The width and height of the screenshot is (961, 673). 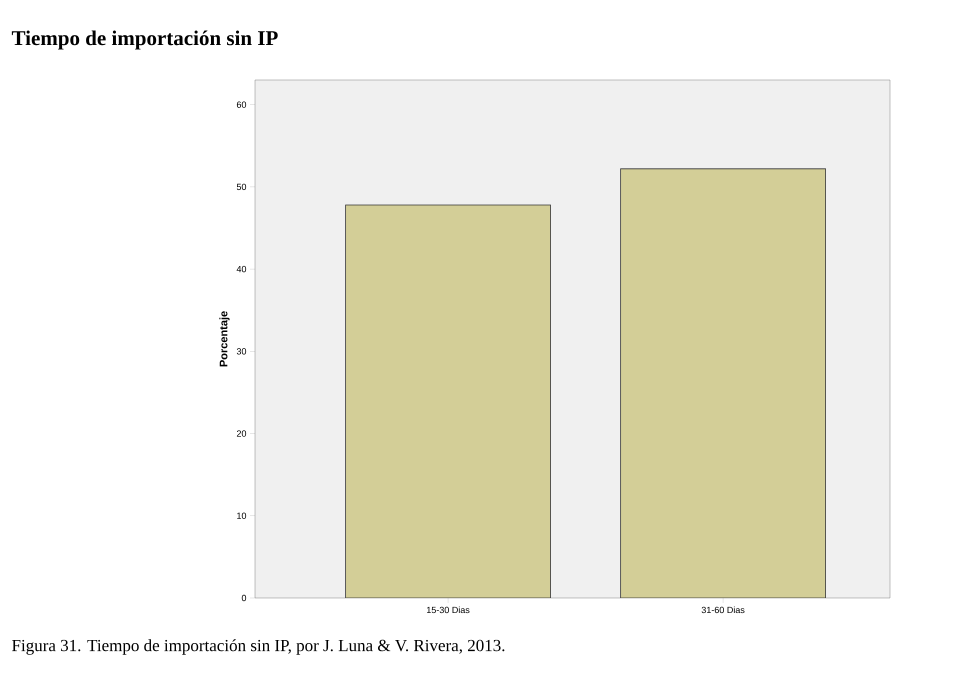 I want to click on y-tick-label: 60, so click(x=241, y=104).